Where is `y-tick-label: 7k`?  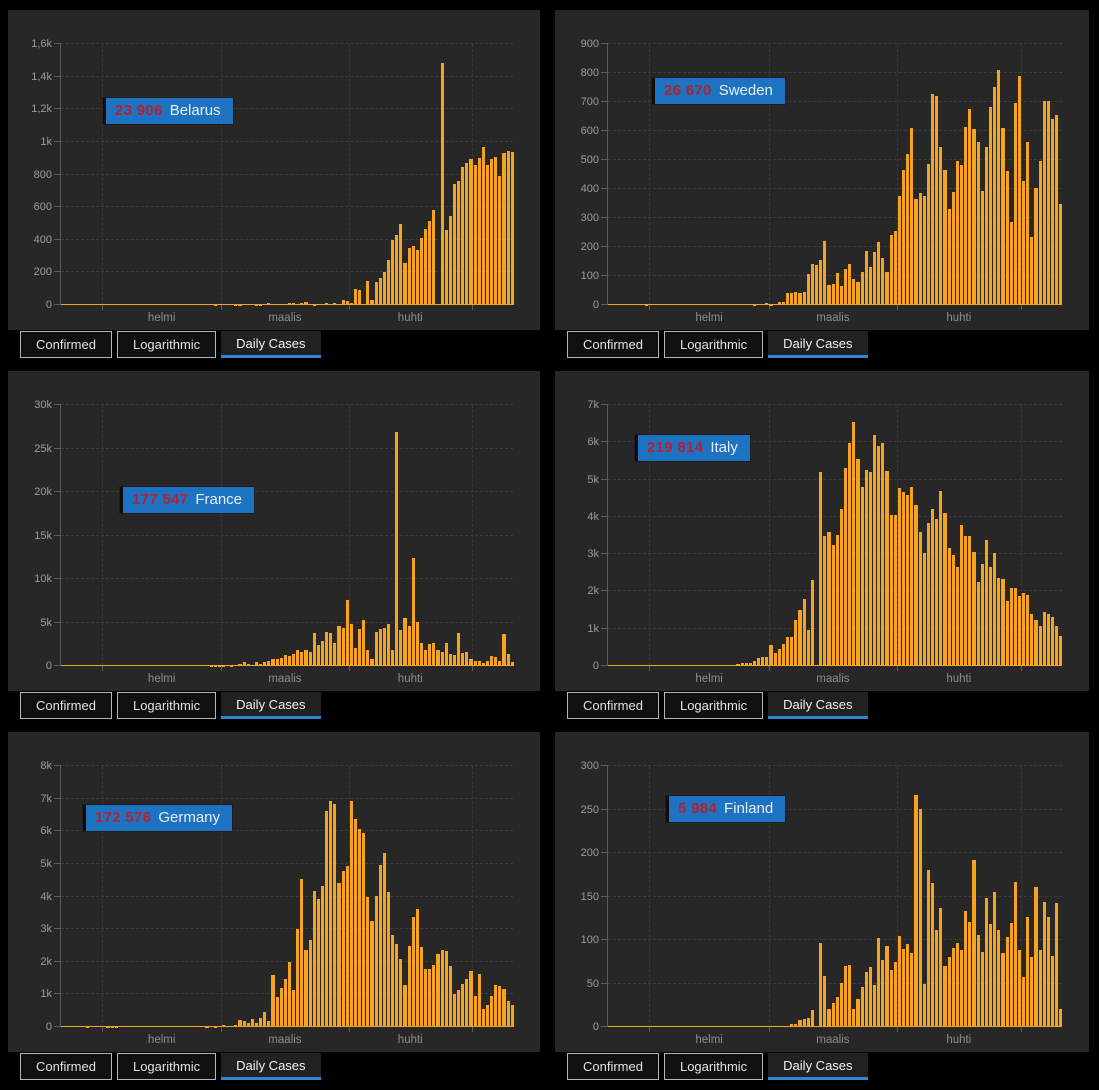
y-tick-label: 7k is located at coordinates (46, 799).